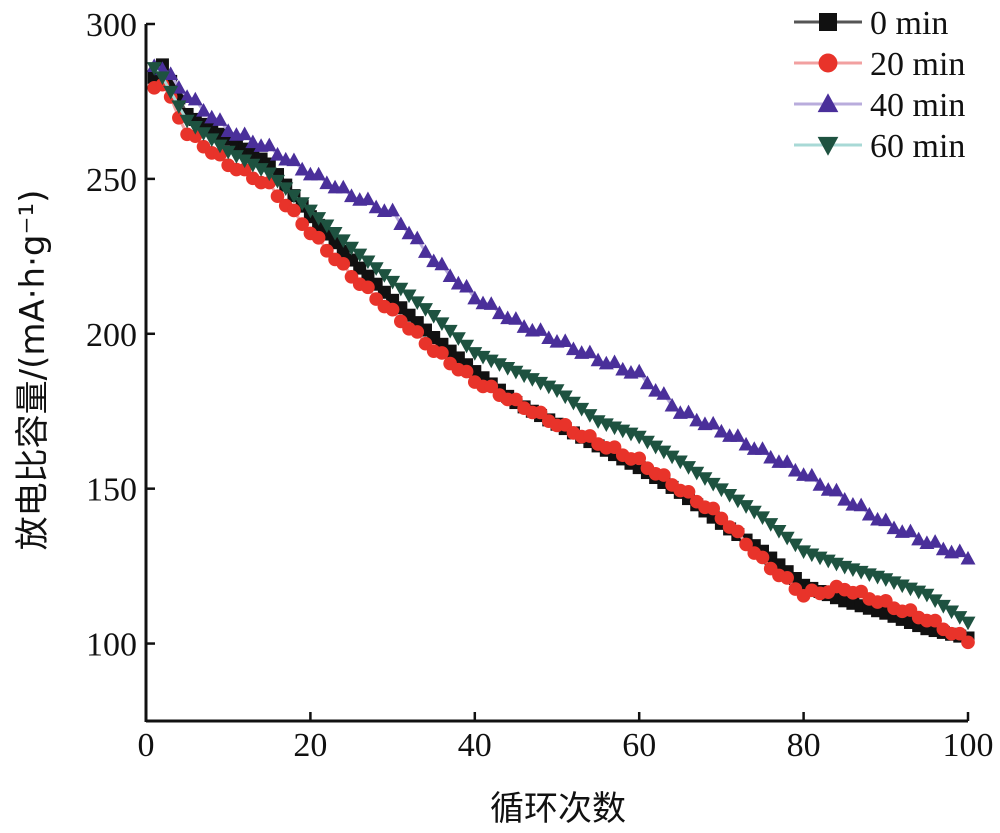  Describe the element at coordinates (909, 23) in the screenshot. I see `legend-label: 0 min` at that location.